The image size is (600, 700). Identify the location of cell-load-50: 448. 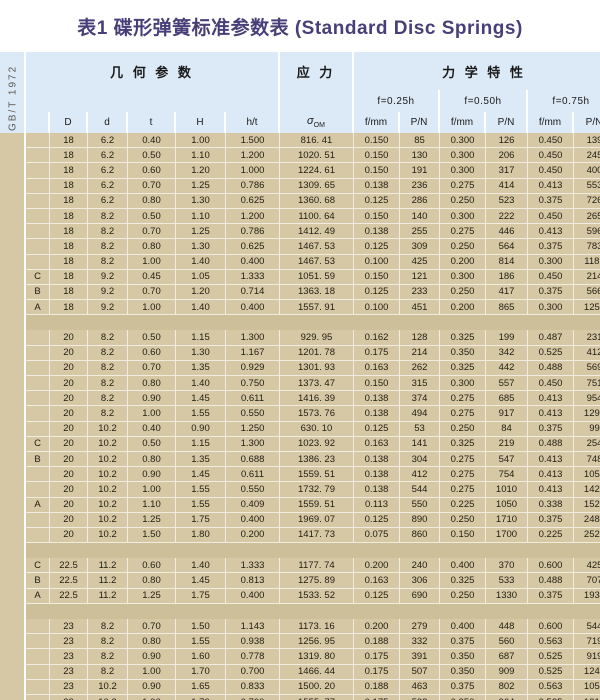
(507, 626).